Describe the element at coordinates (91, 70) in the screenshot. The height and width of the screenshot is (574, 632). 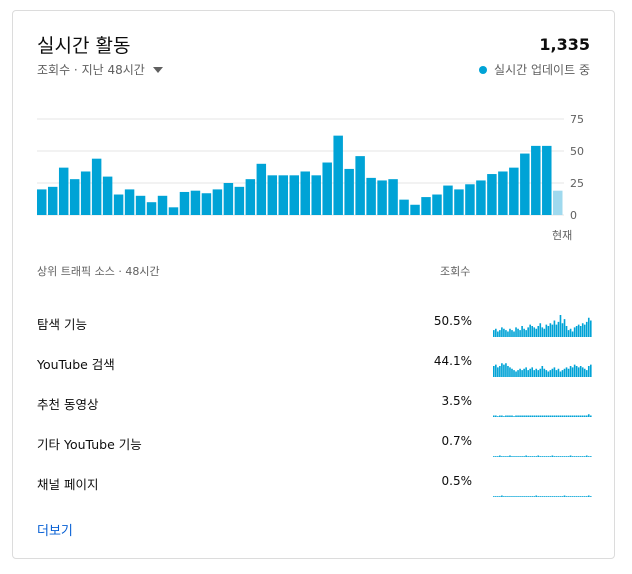
I see `period-label: 조회수 · 지난 48시간` at that location.